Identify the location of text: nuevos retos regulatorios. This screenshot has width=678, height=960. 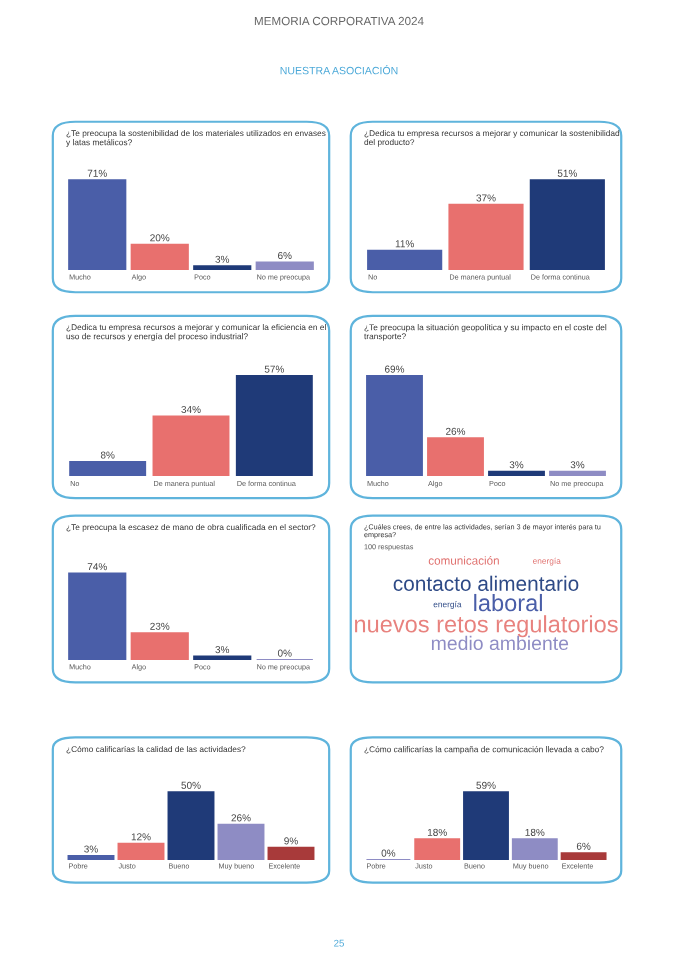
(486, 626).